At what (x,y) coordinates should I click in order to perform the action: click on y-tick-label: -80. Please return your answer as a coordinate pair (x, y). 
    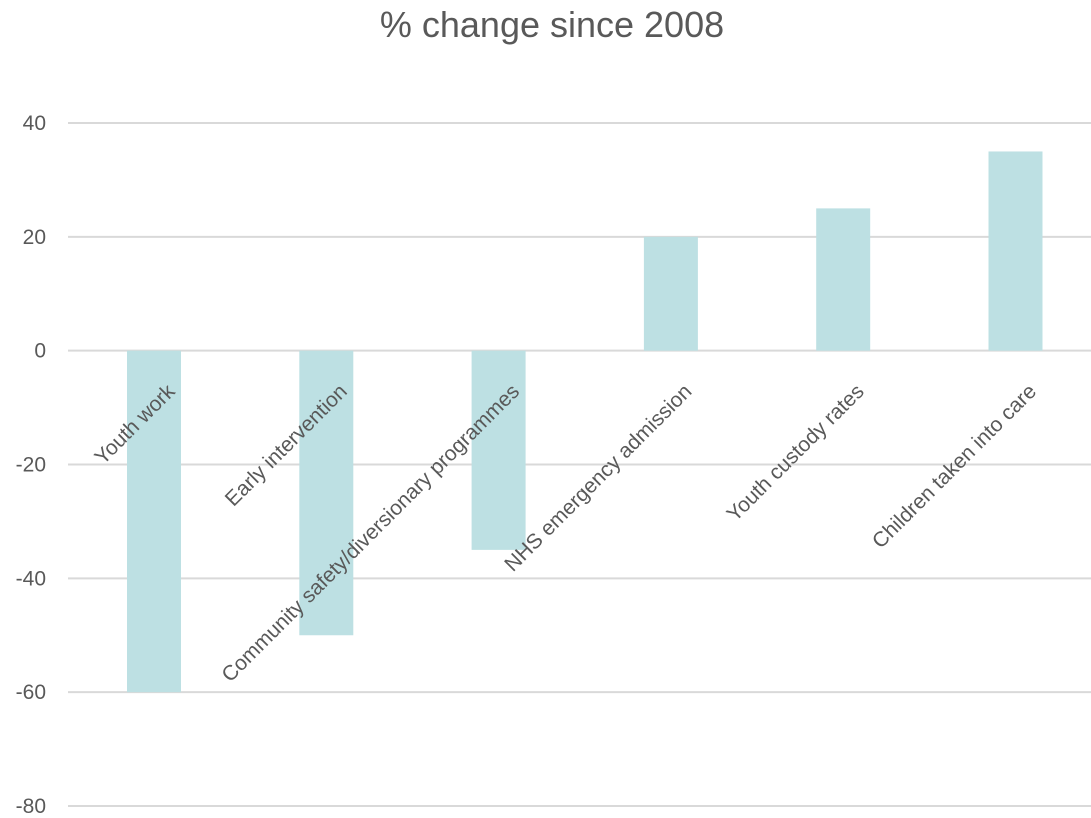
    Looking at the image, I should click on (31, 806).